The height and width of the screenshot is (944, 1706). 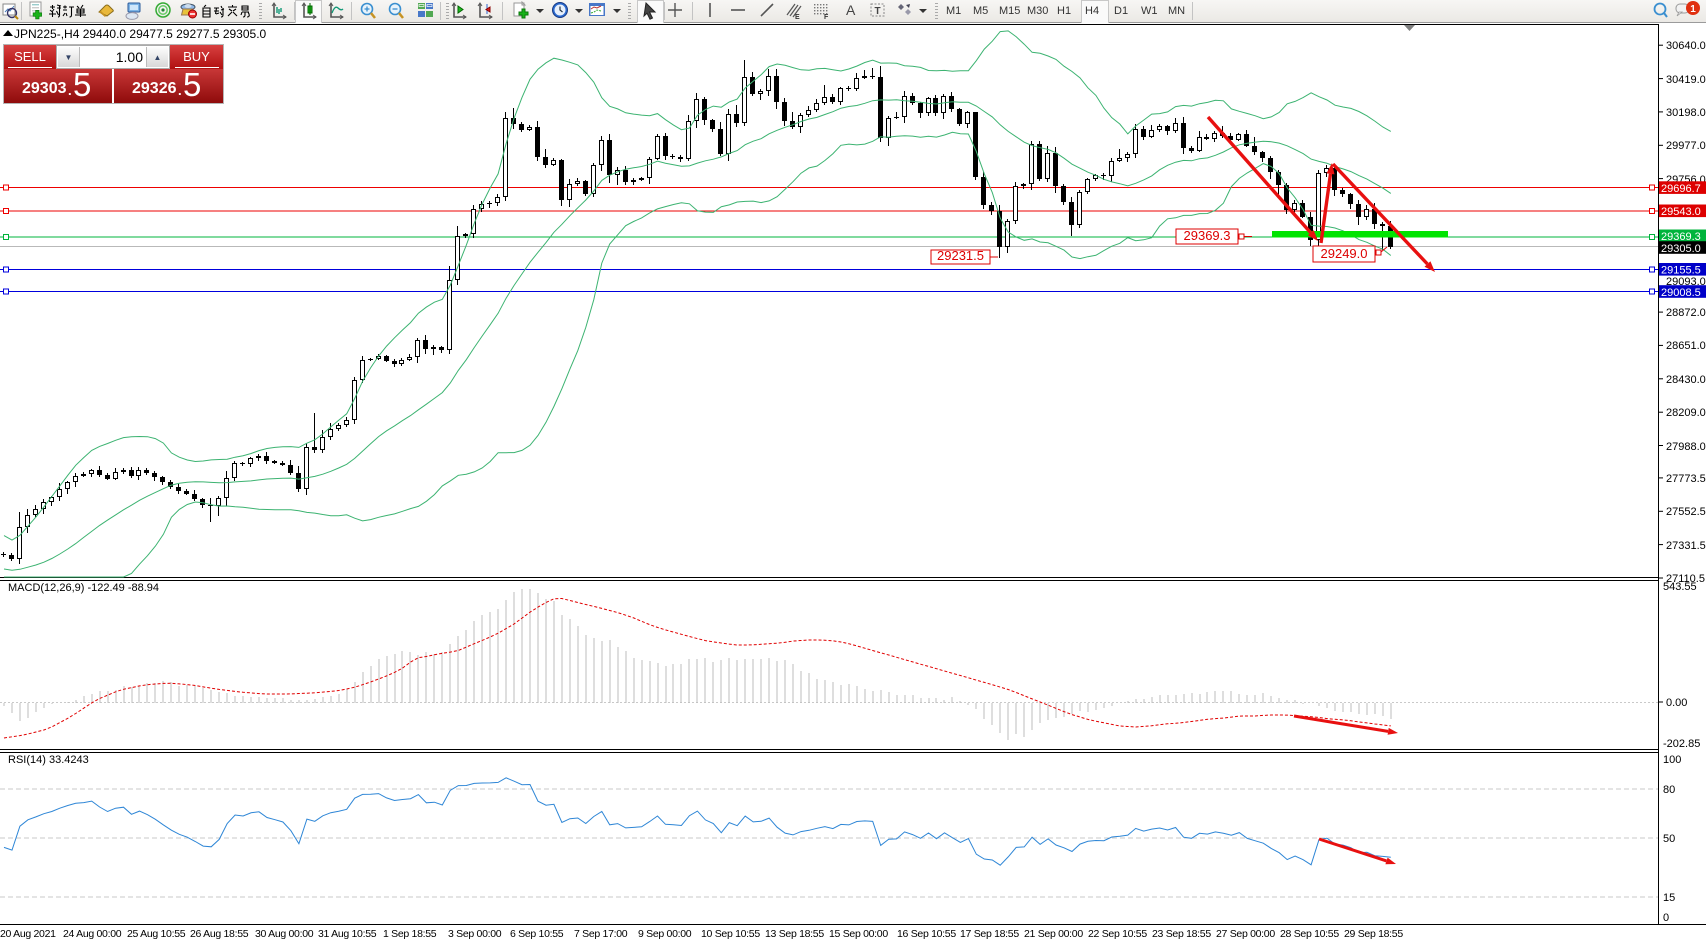 I want to click on svg-text: 28872.0, so click(x=1686, y=313).